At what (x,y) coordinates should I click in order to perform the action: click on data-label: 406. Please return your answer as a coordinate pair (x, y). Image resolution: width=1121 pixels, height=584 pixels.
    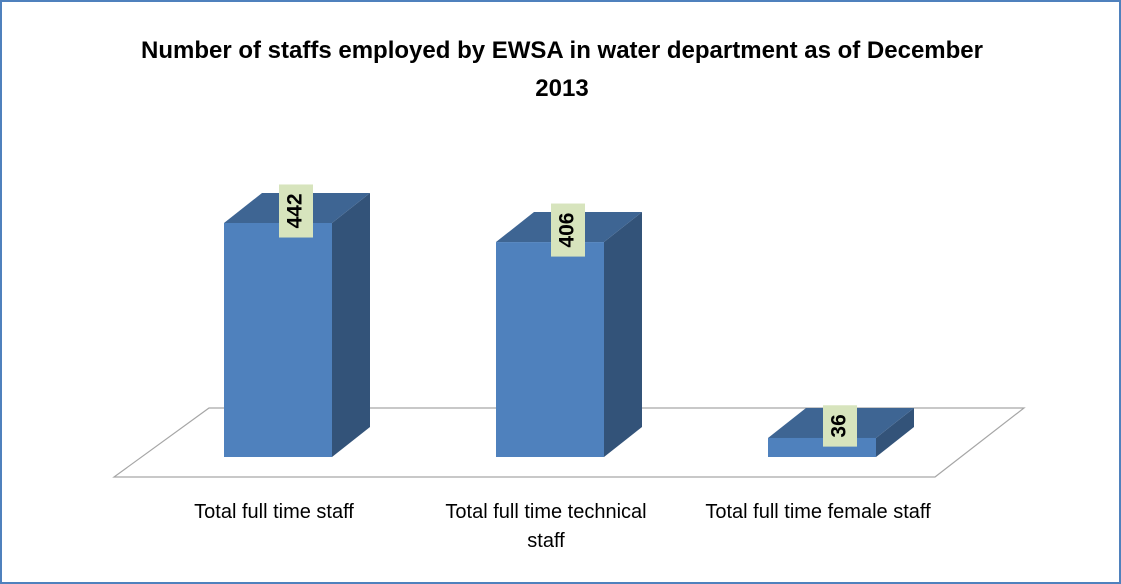
    Looking at the image, I should click on (567, 230).